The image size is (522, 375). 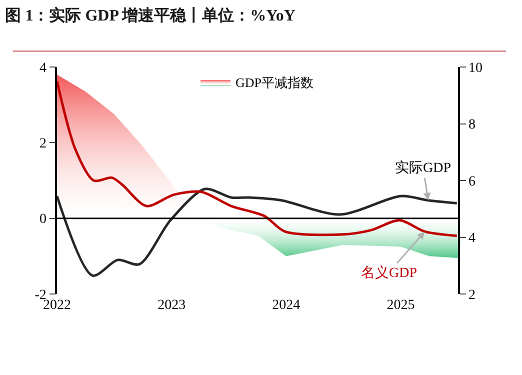 What do you see at coordinates (423, 168) in the screenshot?
I see `series-label: 实际GDP` at bounding box center [423, 168].